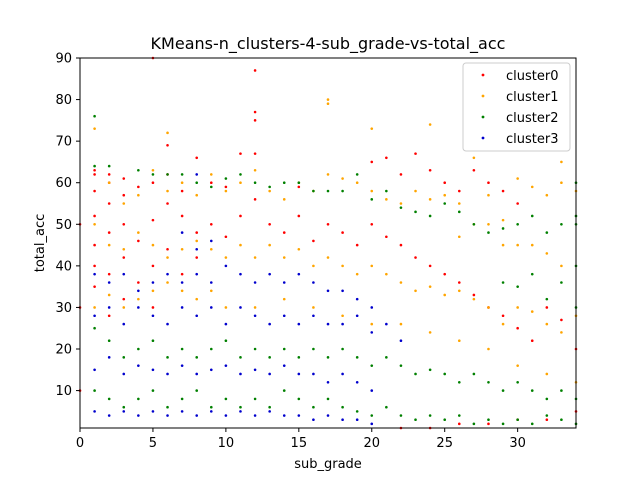 Image resolution: width=640 pixels, height=480 pixels. What do you see at coordinates (63, 350) in the screenshot?
I see `y-tick-label: 20` at bounding box center [63, 350].